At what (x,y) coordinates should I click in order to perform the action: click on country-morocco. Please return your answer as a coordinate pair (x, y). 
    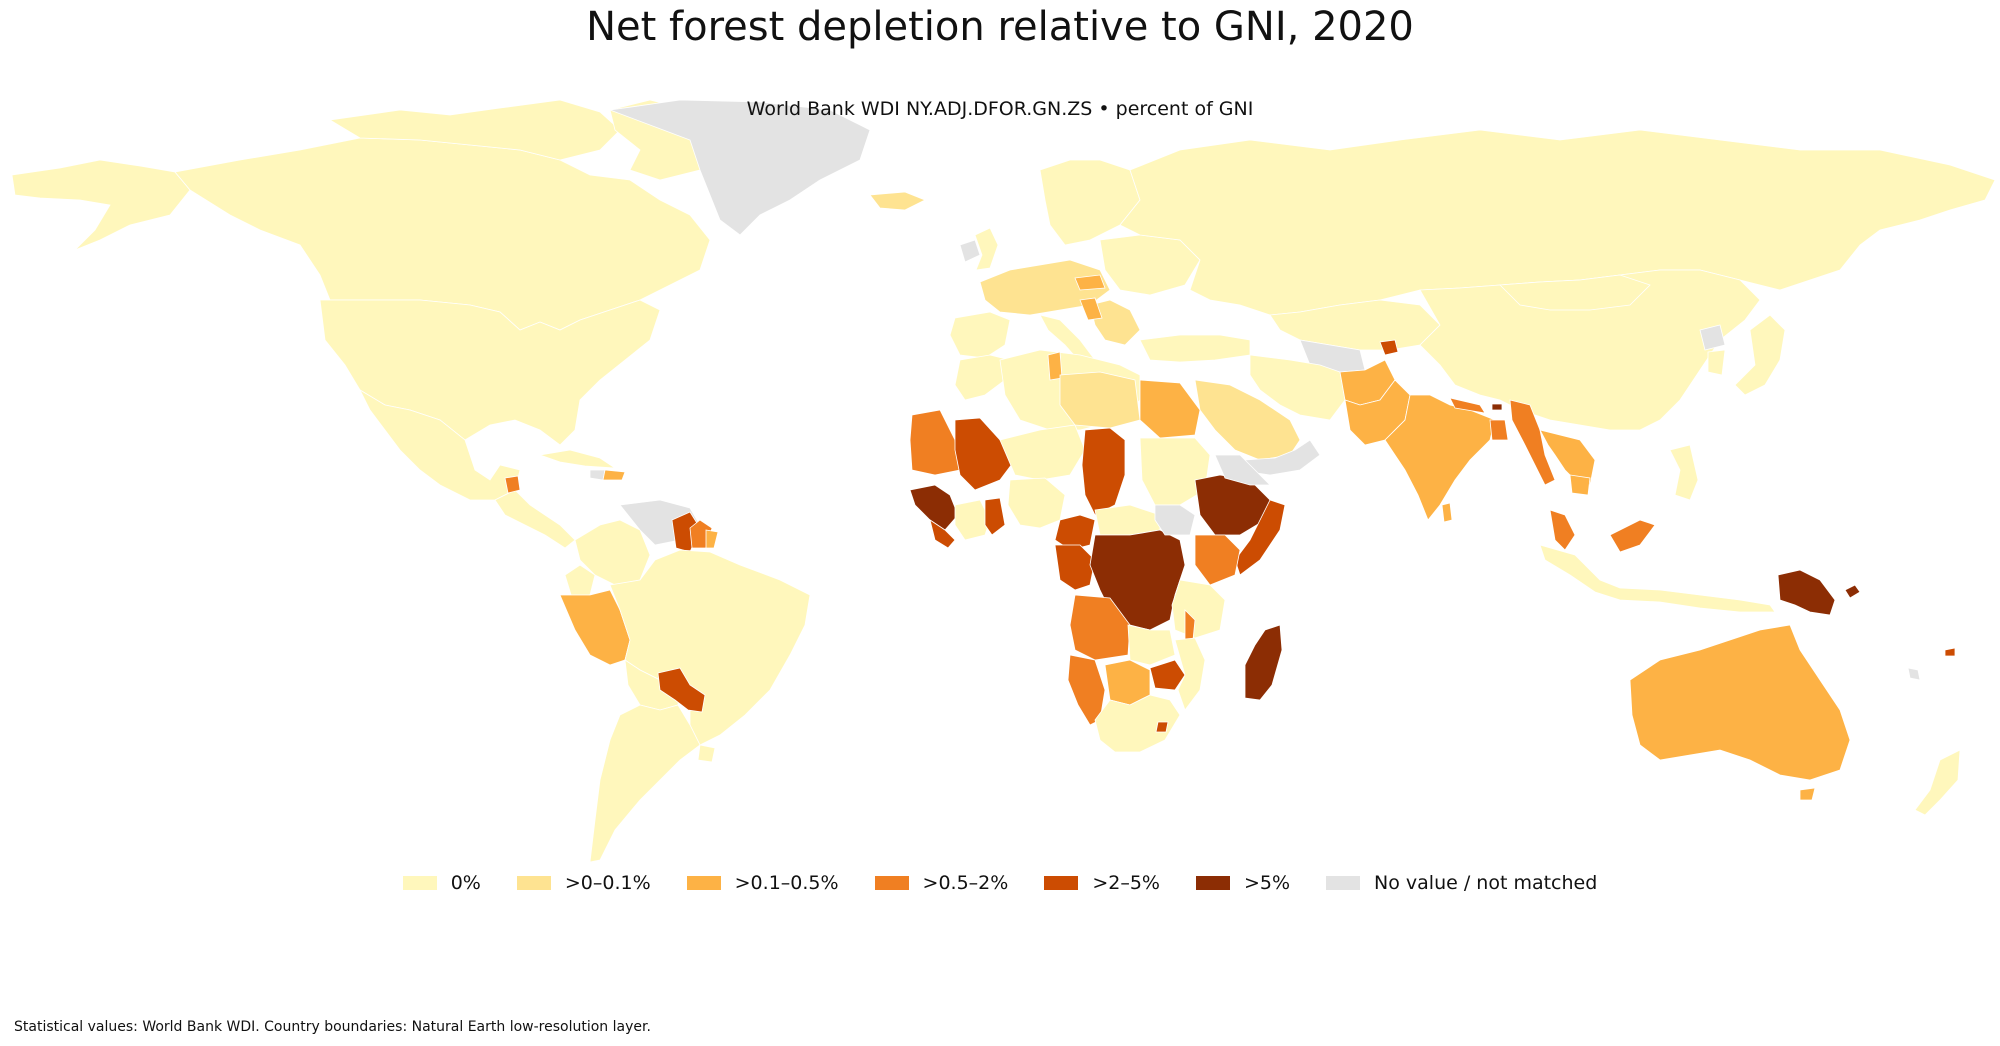
    Looking at the image, I should click on (982, 377).